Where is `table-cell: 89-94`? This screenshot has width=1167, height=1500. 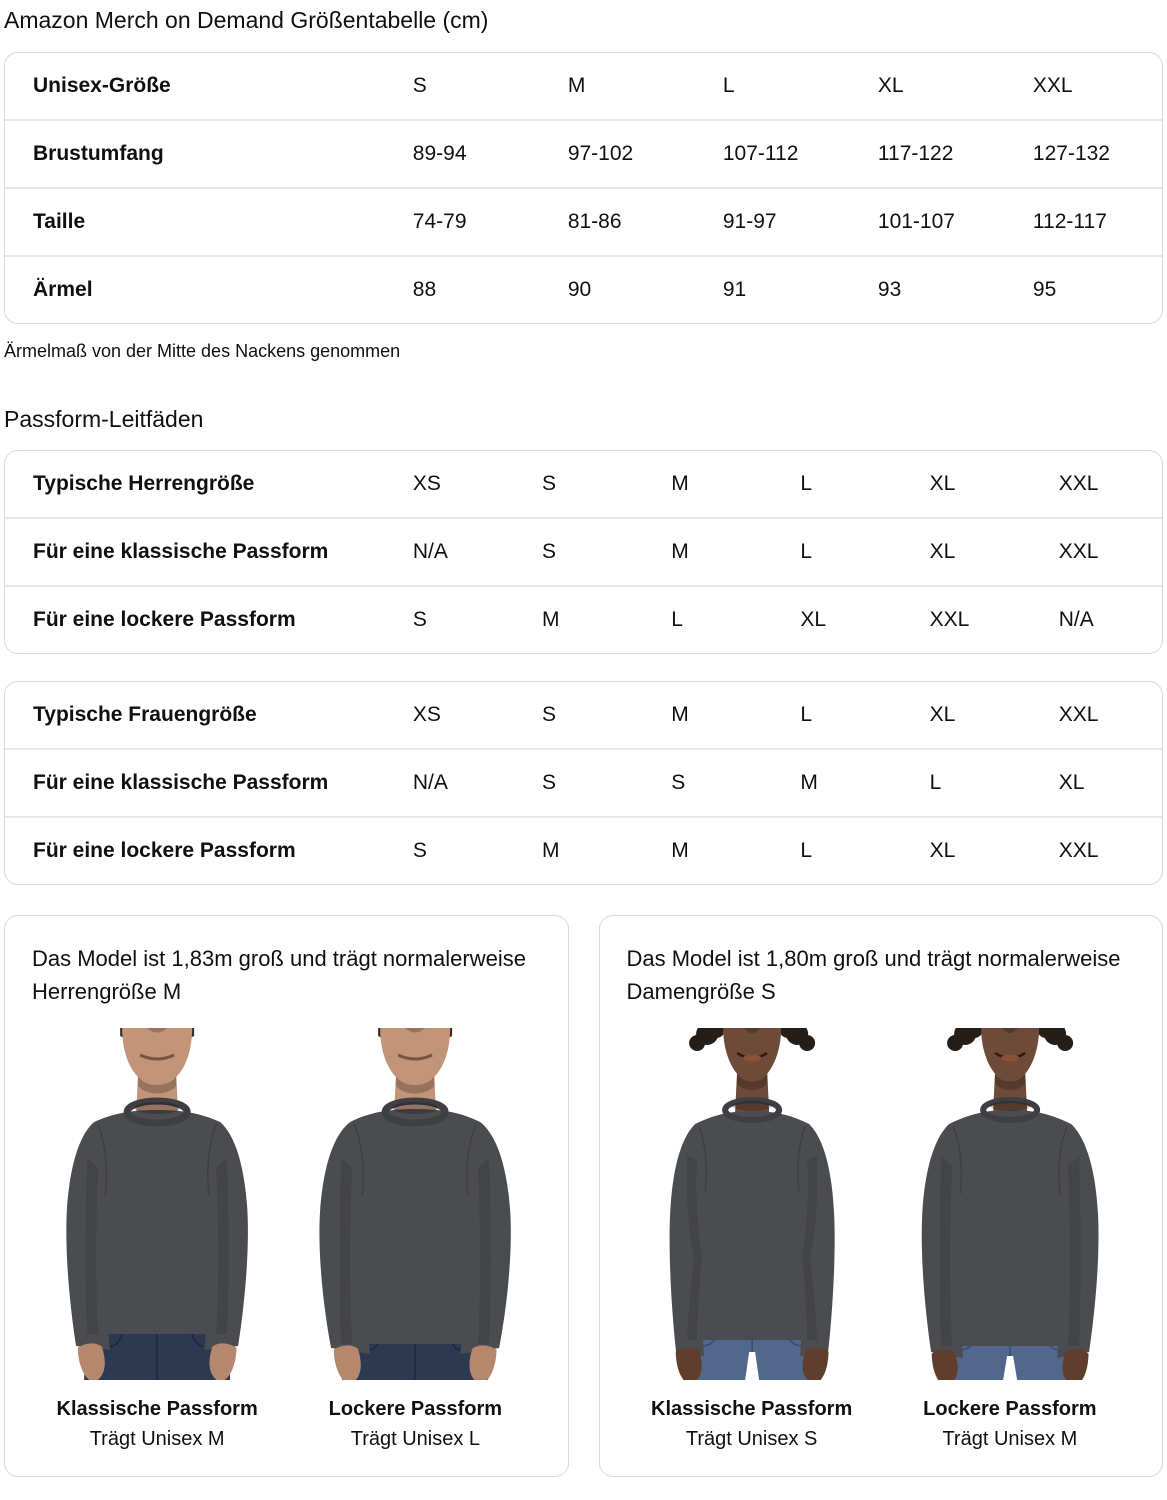 table-cell: 89-94 is located at coordinates (464, 153).